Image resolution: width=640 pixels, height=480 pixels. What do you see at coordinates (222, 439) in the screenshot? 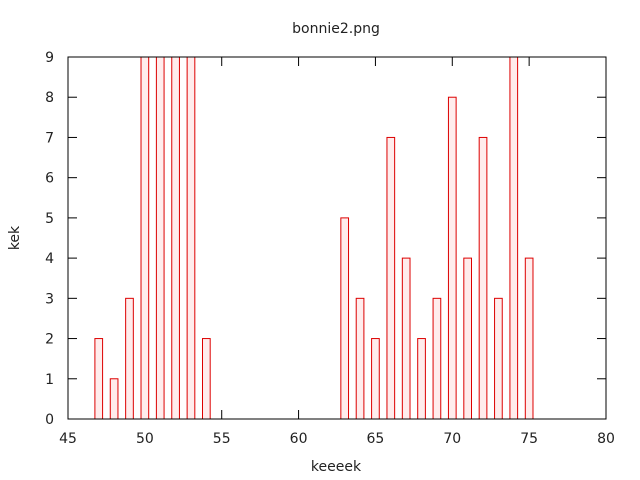
I see `x-tick-label: 55` at bounding box center [222, 439].